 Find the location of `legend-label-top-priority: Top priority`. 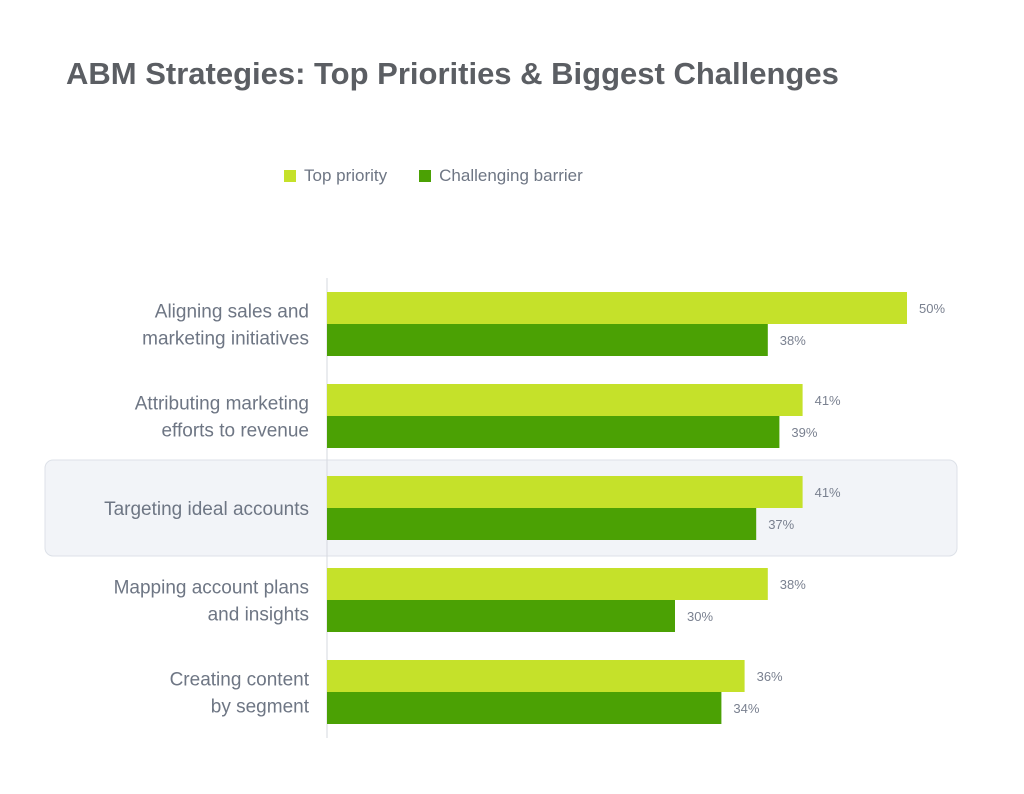

legend-label-top-priority: Top priority is located at coordinates (346, 175).